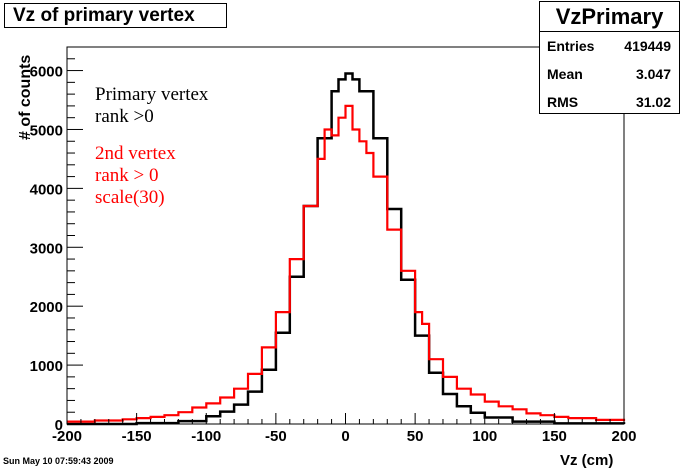 This screenshot has height=471, width=686. Describe the element at coordinates (58, 461) in the screenshot. I see `timestamp: Sun May 10 07:59:43 2009` at that location.